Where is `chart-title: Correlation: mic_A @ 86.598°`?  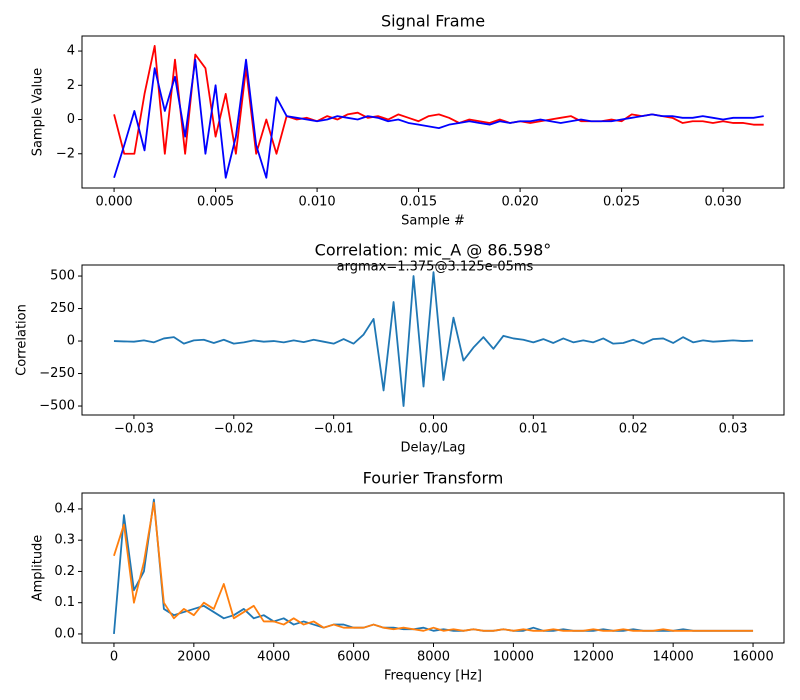
chart-title: Correlation: mic_A @ 86.598° is located at coordinates (433, 251).